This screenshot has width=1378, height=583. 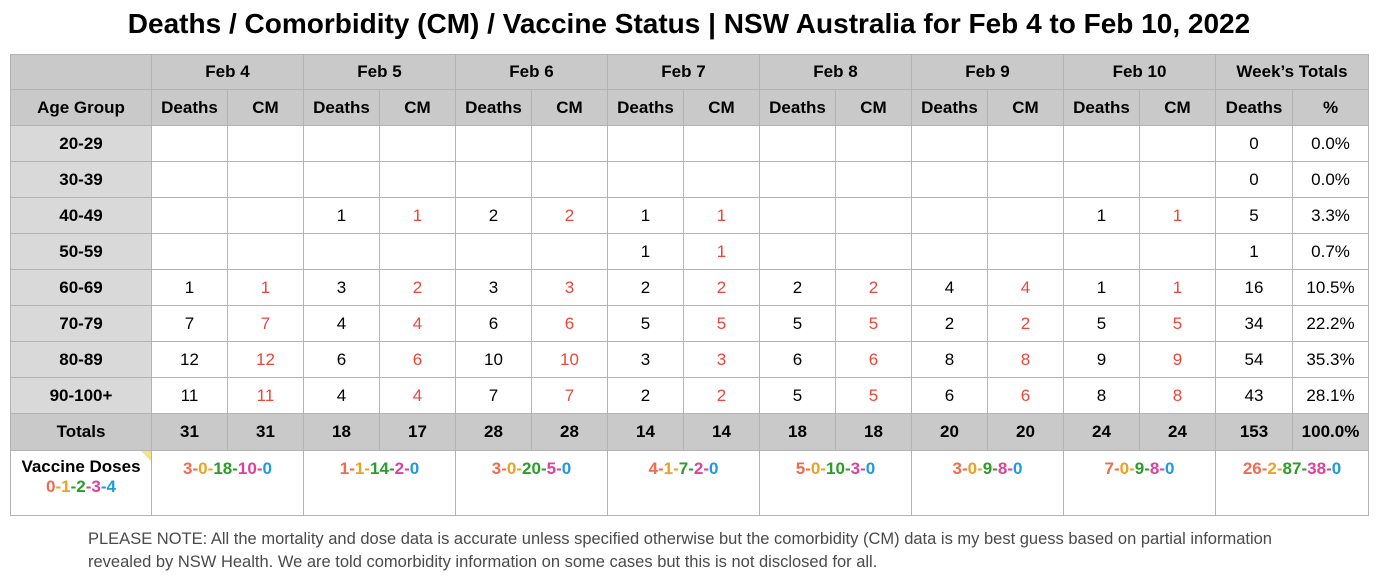 What do you see at coordinates (797, 107) in the screenshot?
I see `header-deaths: Deaths` at bounding box center [797, 107].